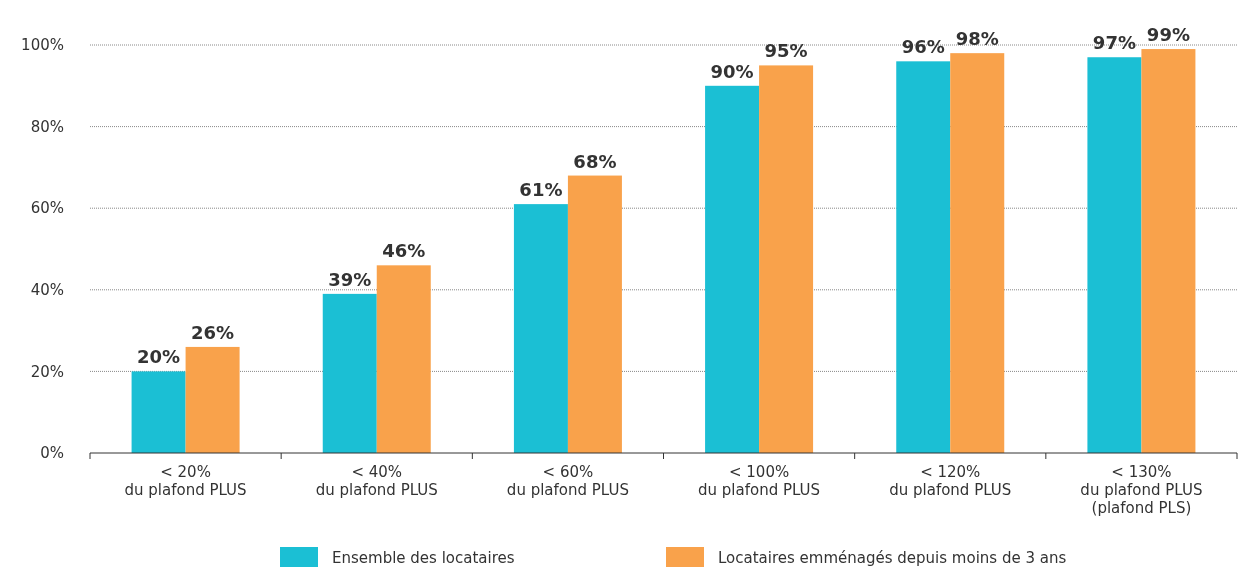 The height and width of the screenshot is (569, 1245). I want to click on x-tick-label: < 130% du plafond PLUS (plafond PLS), so click(1141, 490).